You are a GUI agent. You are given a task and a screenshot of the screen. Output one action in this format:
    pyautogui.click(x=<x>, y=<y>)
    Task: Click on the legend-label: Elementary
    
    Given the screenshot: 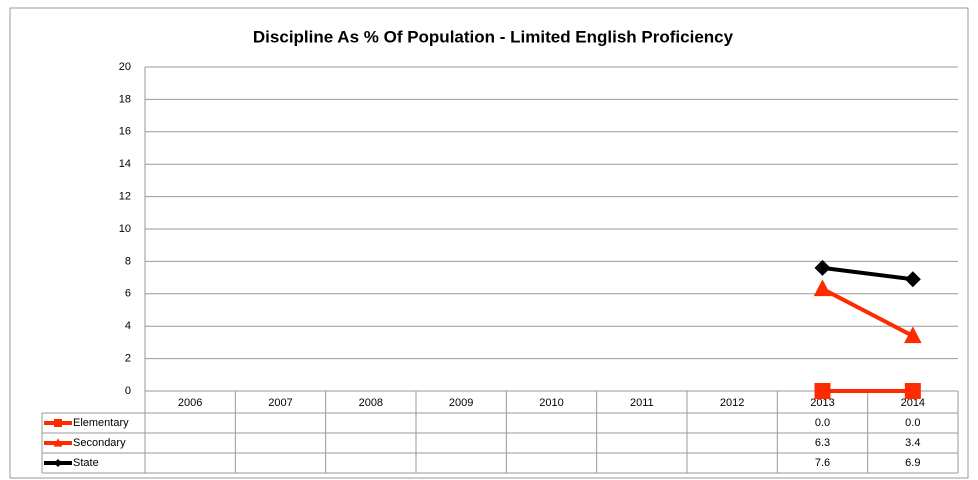 What is the action you would take?
    pyautogui.click(x=101, y=423)
    